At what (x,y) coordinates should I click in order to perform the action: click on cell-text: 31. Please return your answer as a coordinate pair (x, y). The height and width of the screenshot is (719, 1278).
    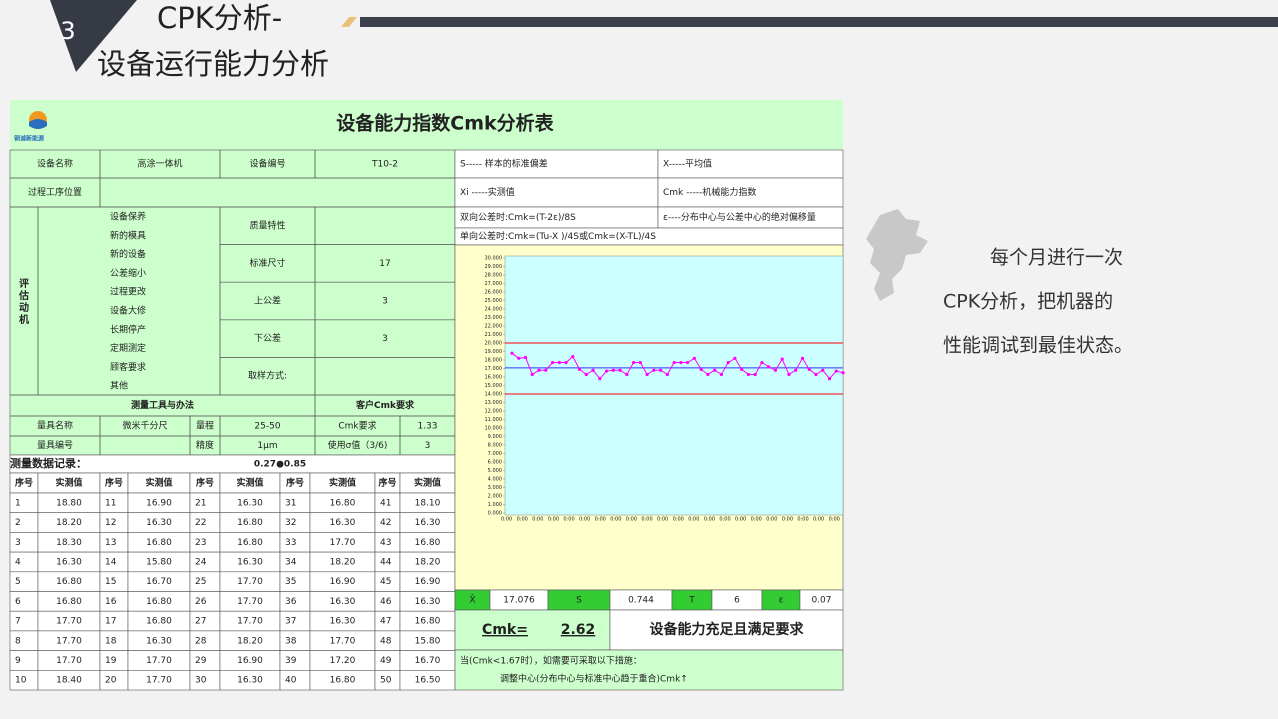
    Looking at the image, I should click on (290, 503).